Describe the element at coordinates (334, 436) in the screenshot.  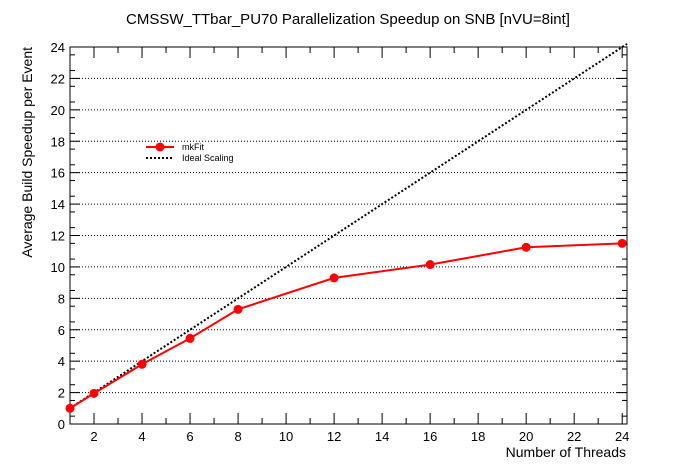
I see `xtick-label-12: 12` at that location.